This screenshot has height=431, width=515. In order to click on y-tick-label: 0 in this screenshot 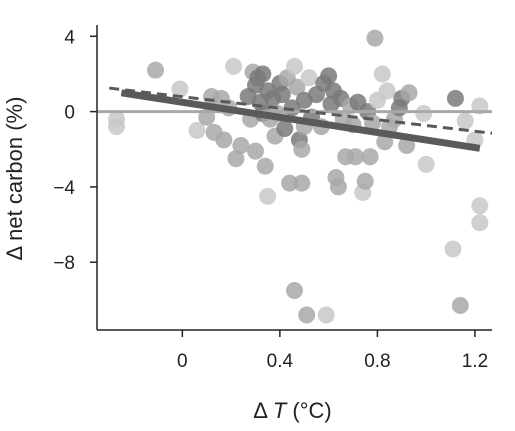, I will do `click(69, 113)`.